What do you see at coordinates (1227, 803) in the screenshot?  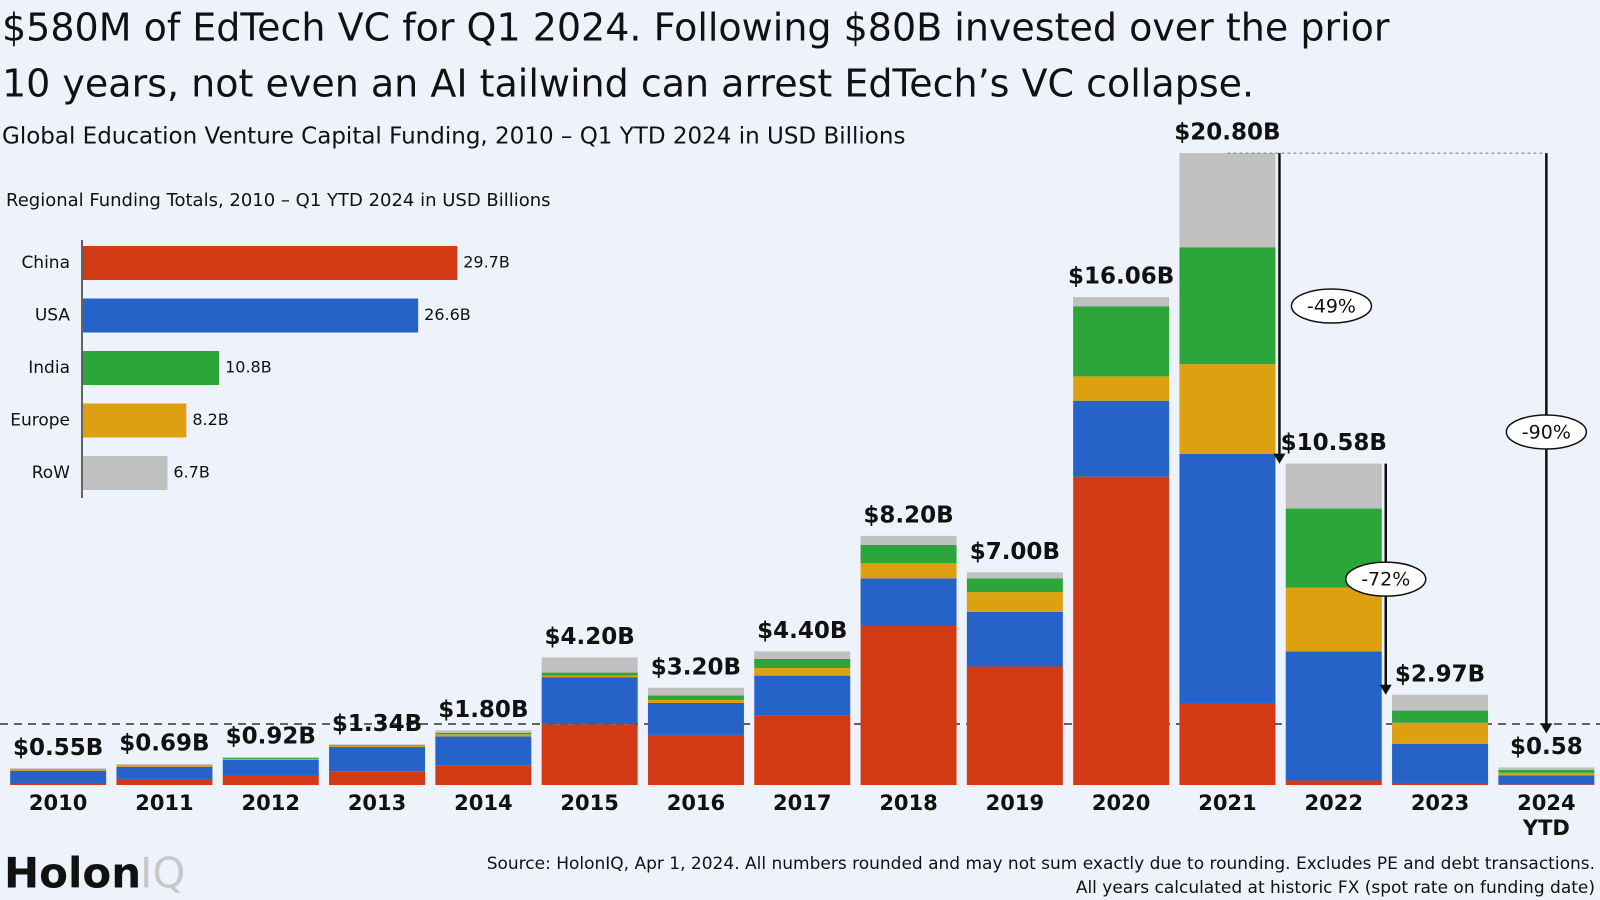 I see `x-tick-label: 2021` at bounding box center [1227, 803].